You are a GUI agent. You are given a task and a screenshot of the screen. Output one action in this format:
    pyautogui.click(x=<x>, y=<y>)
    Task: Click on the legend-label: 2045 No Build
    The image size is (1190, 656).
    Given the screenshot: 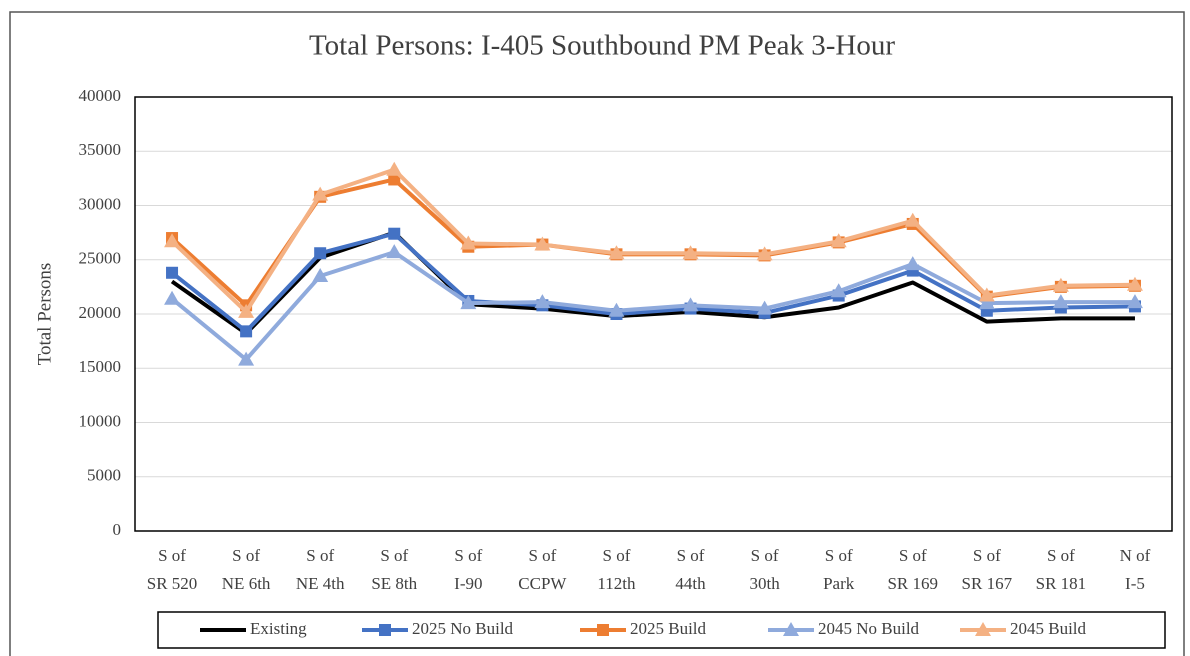 What is the action you would take?
    pyautogui.click(x=869, y=628)
    